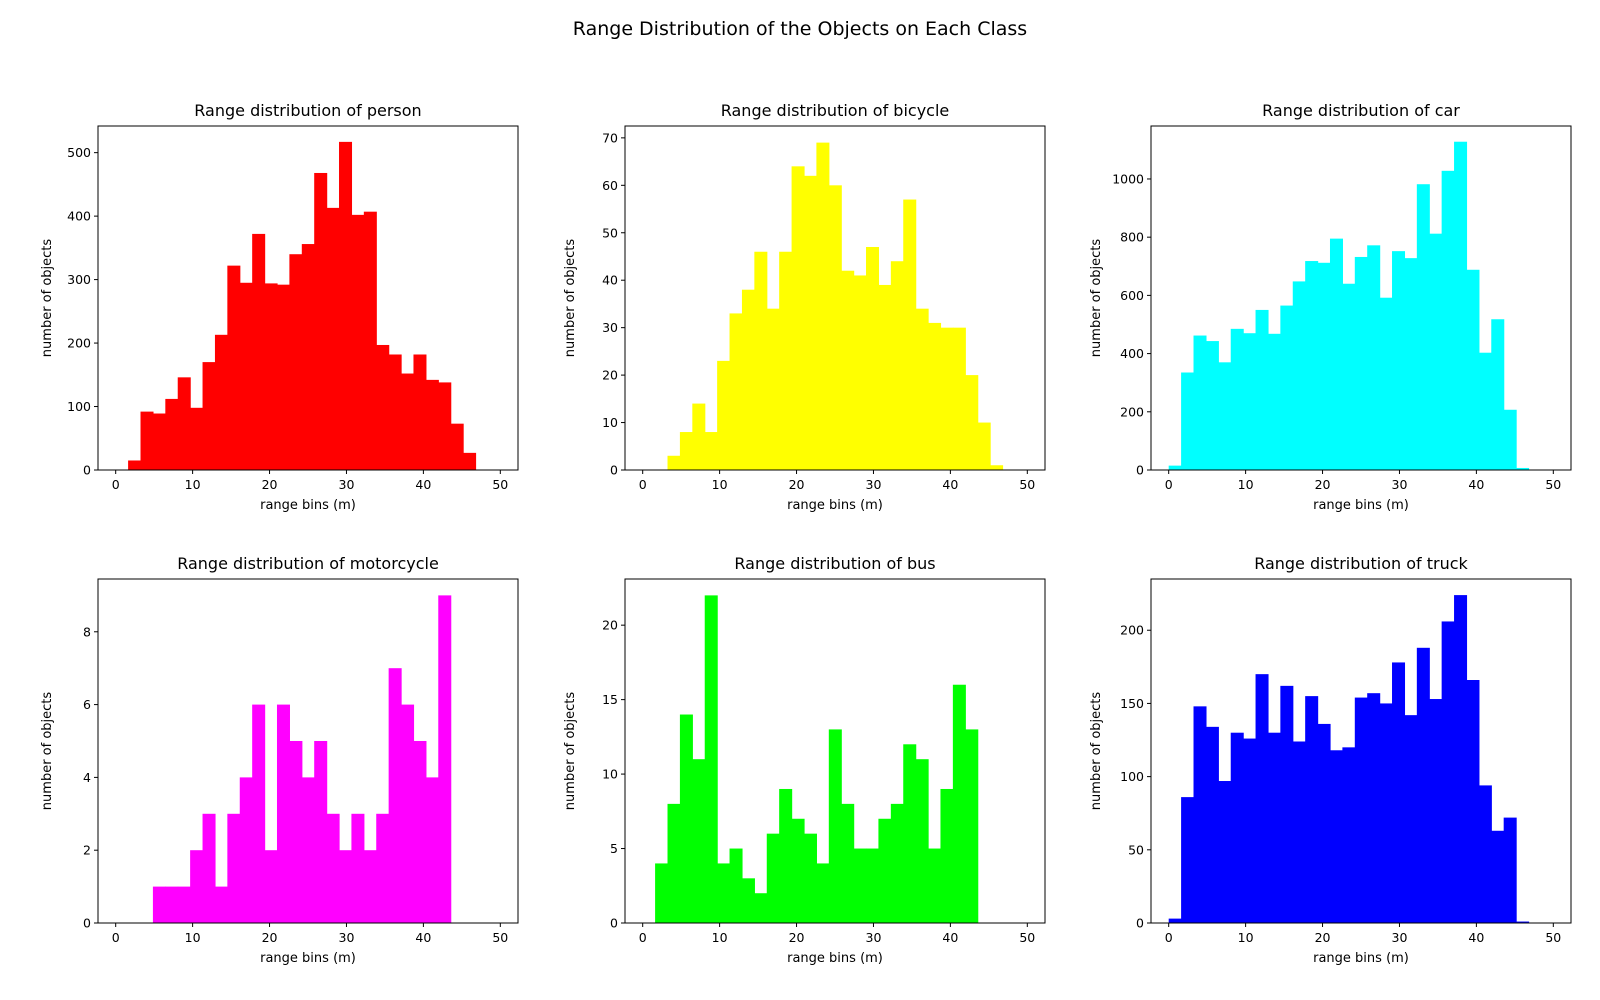  Describe the element at coordinates (79, 152) in the screenshot. I see `y-tick-label: 500` at that location.